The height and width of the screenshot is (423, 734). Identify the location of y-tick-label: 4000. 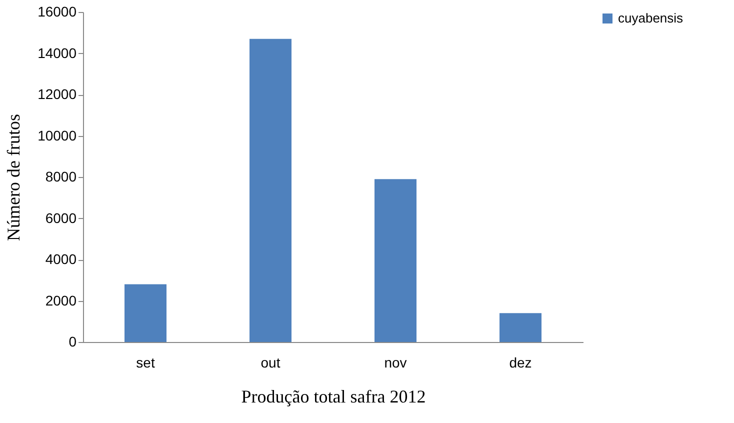
(61, 259).